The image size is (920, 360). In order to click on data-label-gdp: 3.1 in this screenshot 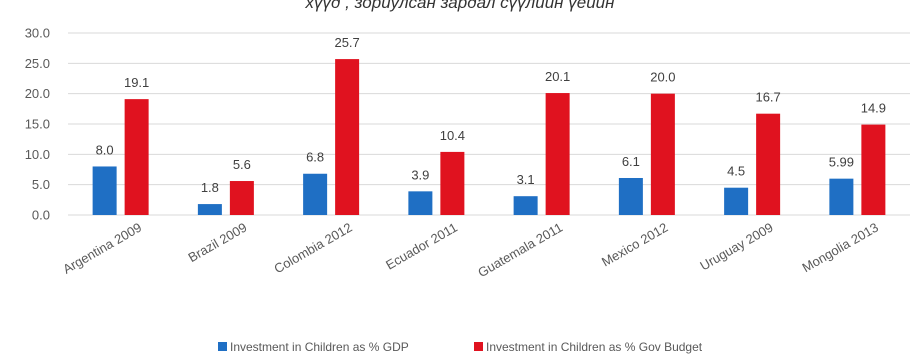, I will do `click(526, 179)`.